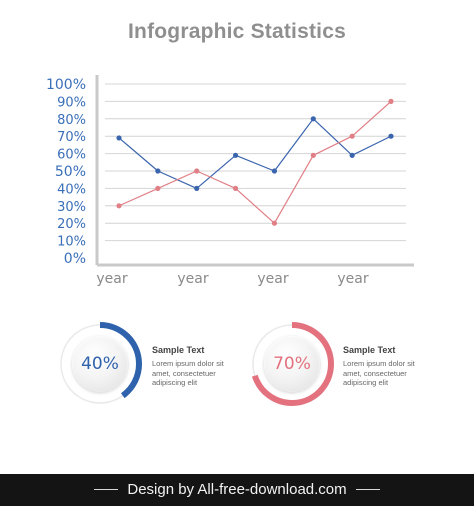  What do you see at coordinates (70, 172) in the screenshot?
I see `y-tick-label: 50%` at bounding box center [70, 172].